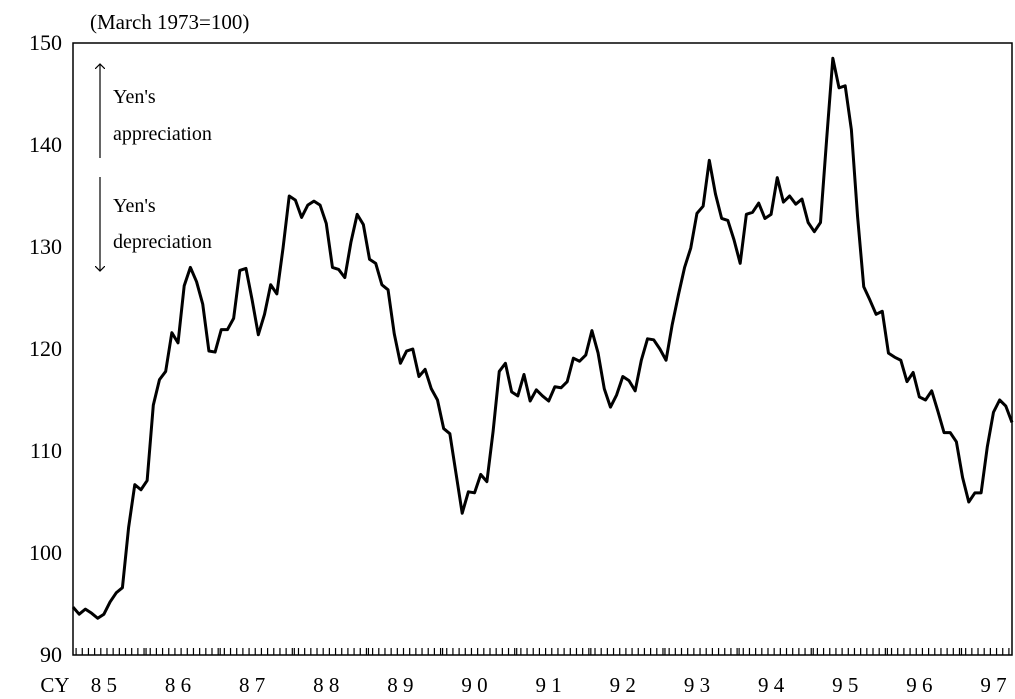 This screenshot has width=1015, height=699. I want to click on subtitle: (March 1973=100), so click(169, 22).